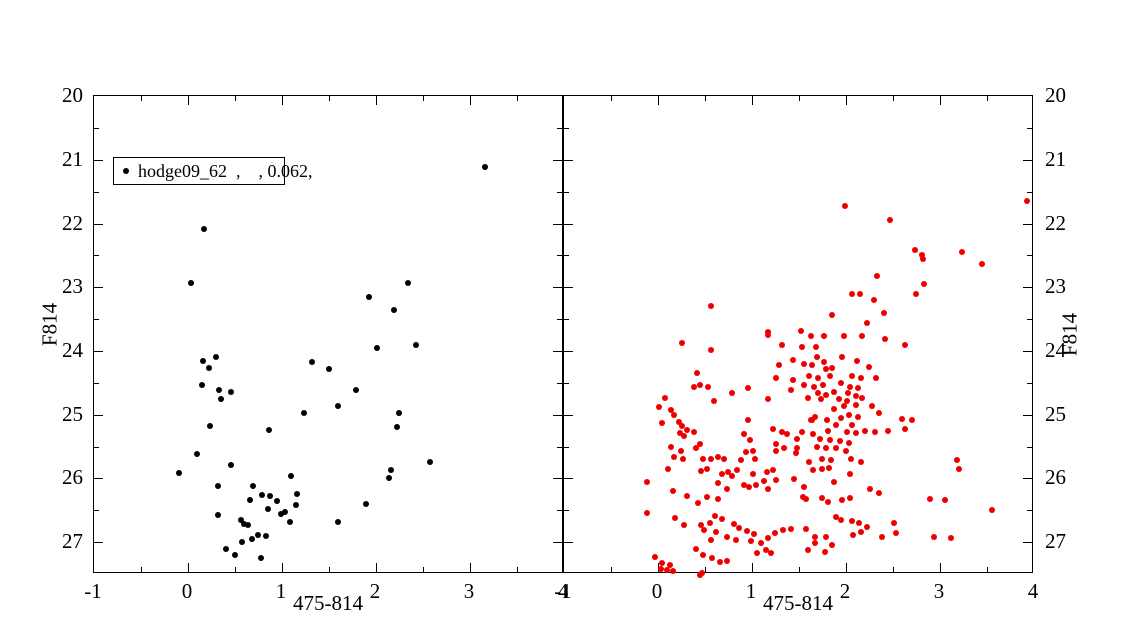 The width and height of the screenshot is (1125, 625). I want to click on x-tick-label: 3, so click(469, 591).